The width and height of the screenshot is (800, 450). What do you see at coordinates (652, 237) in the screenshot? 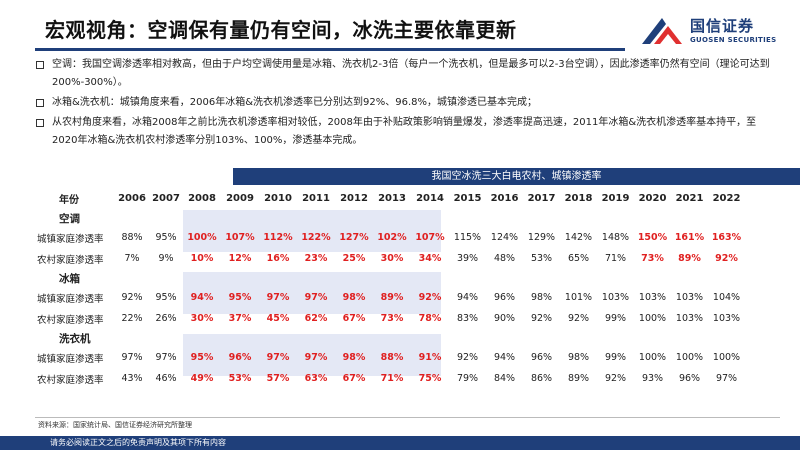
I see `table-cell: 150%` at bounding box center [652, 237].